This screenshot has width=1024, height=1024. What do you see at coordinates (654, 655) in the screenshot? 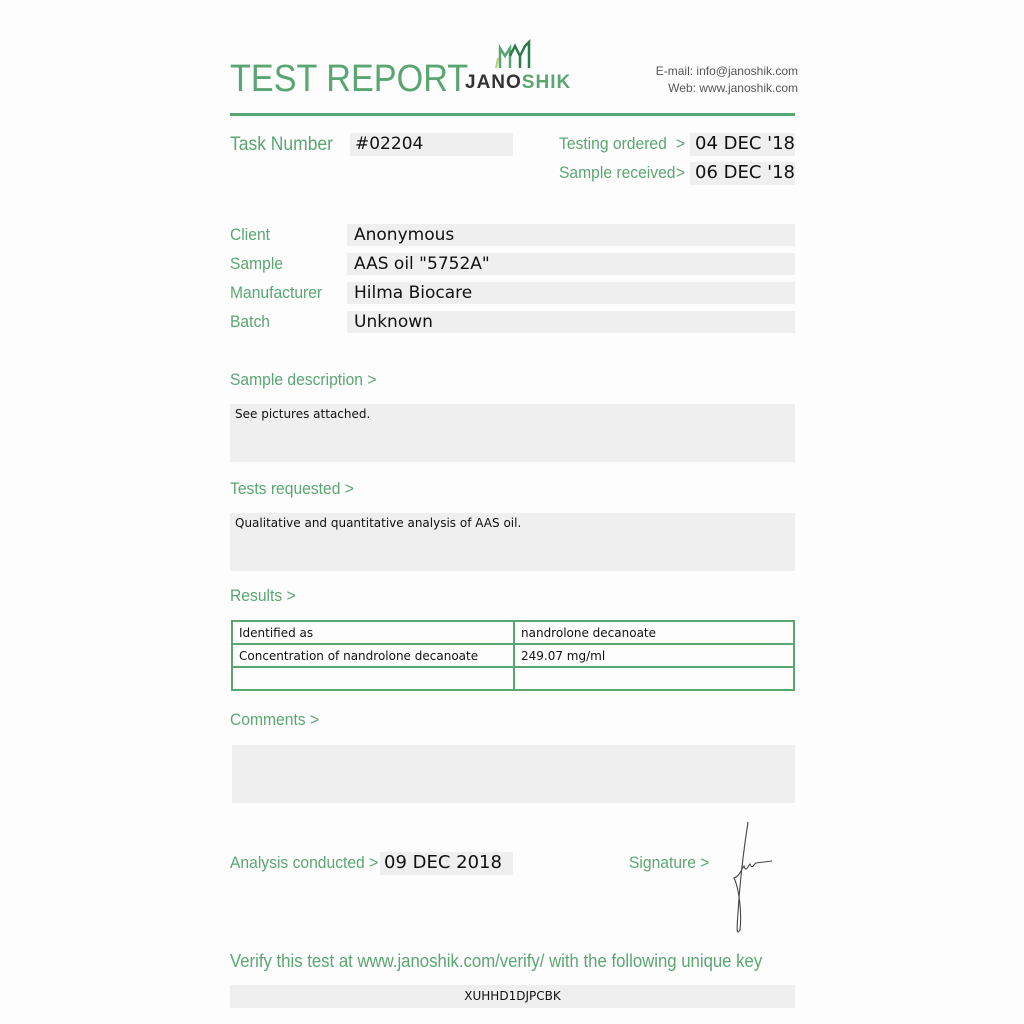
I see `result-value: 249.07 mg/ml` at bounding box center [654, 655].